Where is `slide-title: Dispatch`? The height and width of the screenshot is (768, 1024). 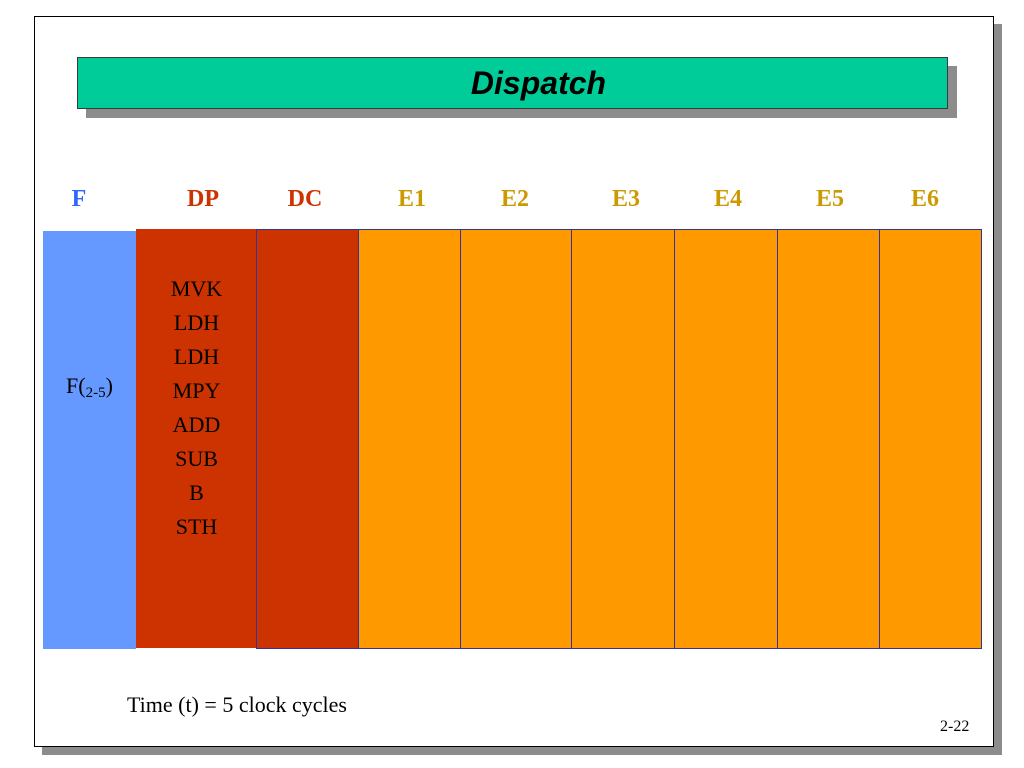 slide-title: Dispatch is located at coordinates (538, 82).